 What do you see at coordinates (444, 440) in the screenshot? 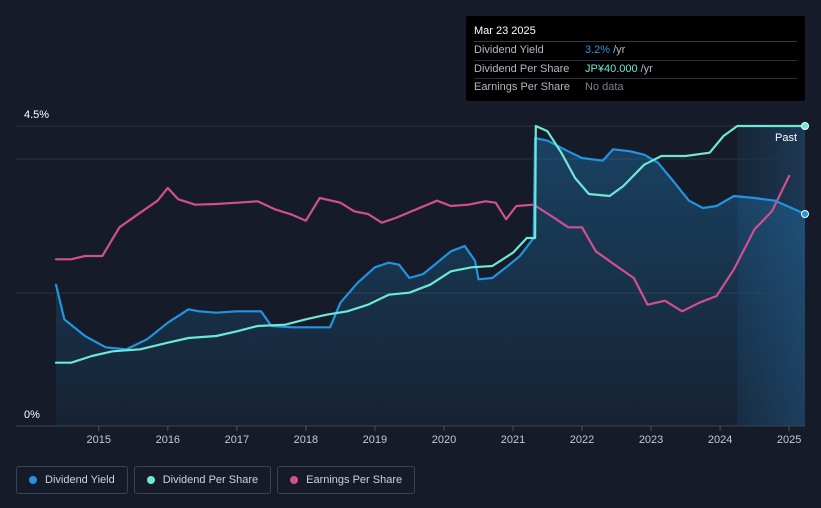
I see `x-tick-label: 2020` at bounding box center [444, 440].